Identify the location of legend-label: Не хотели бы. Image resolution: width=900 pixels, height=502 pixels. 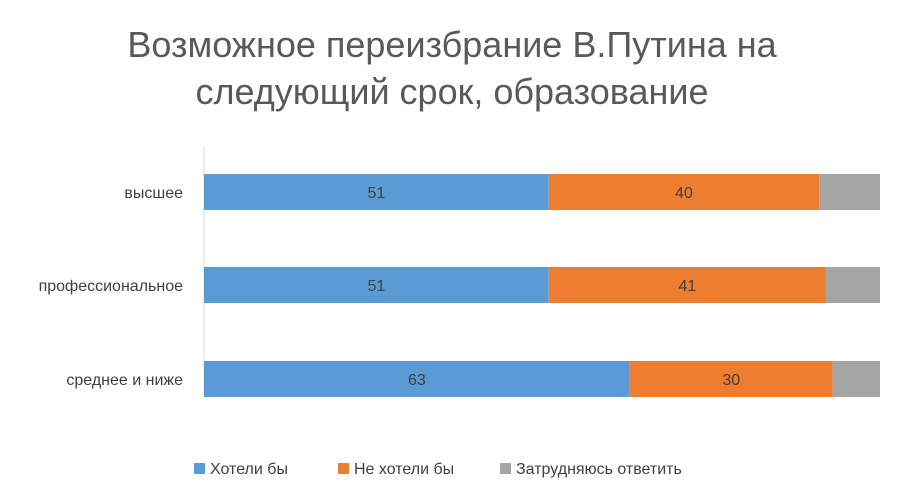
(404, 469).